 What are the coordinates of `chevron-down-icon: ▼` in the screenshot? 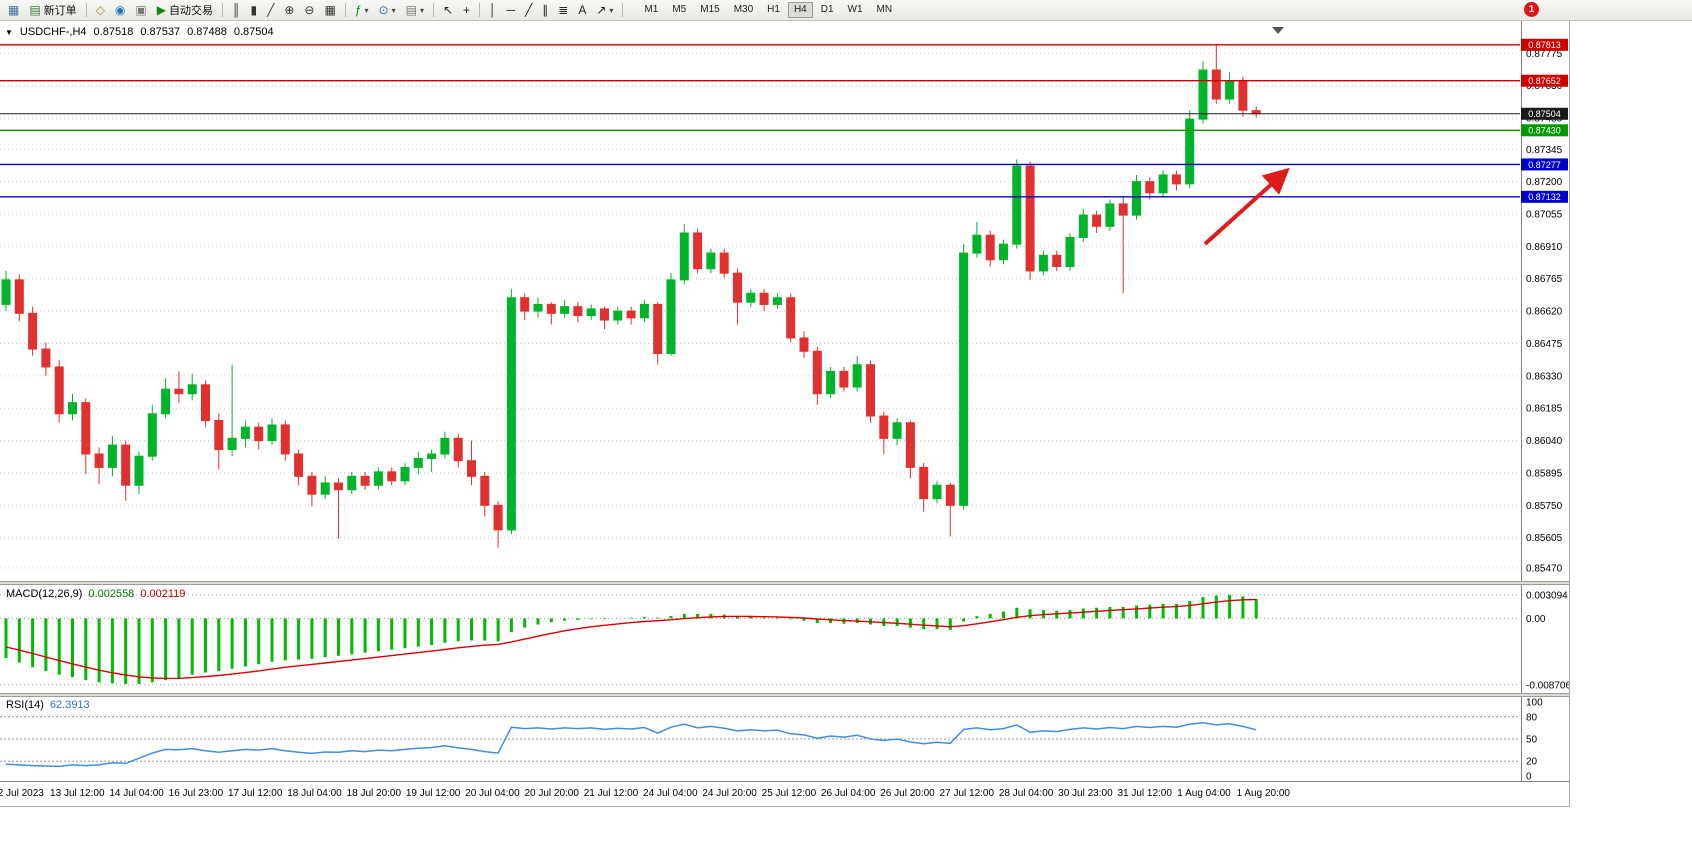 It's located at (9, 32).